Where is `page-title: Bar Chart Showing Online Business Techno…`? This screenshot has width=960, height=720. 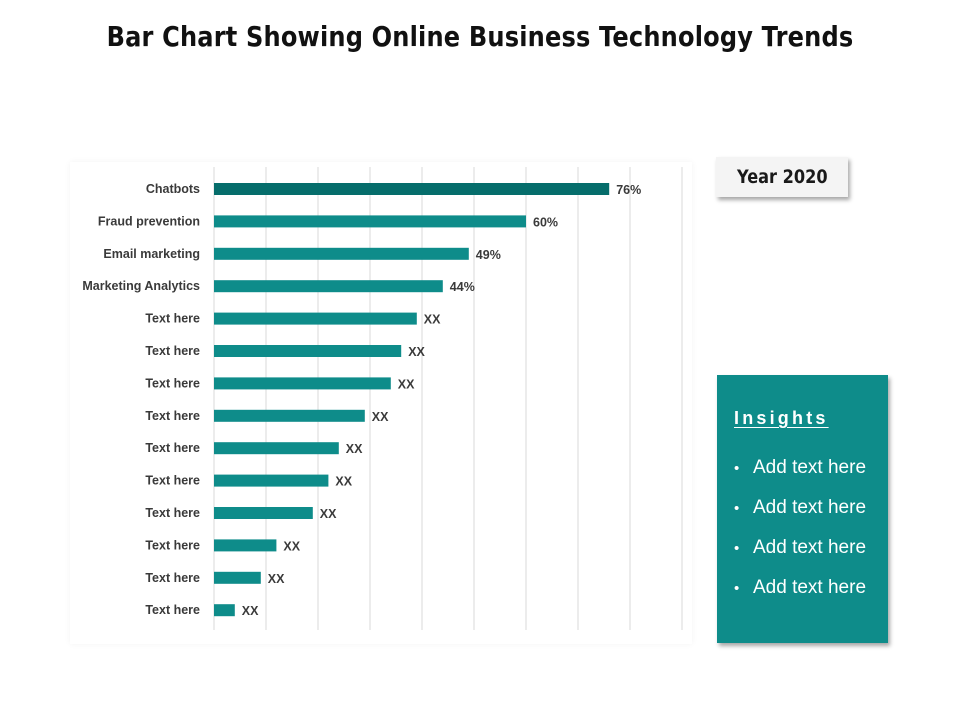 page-title: Bar Chart Showing Online Business Techno… is located at coordinates (480, 36).